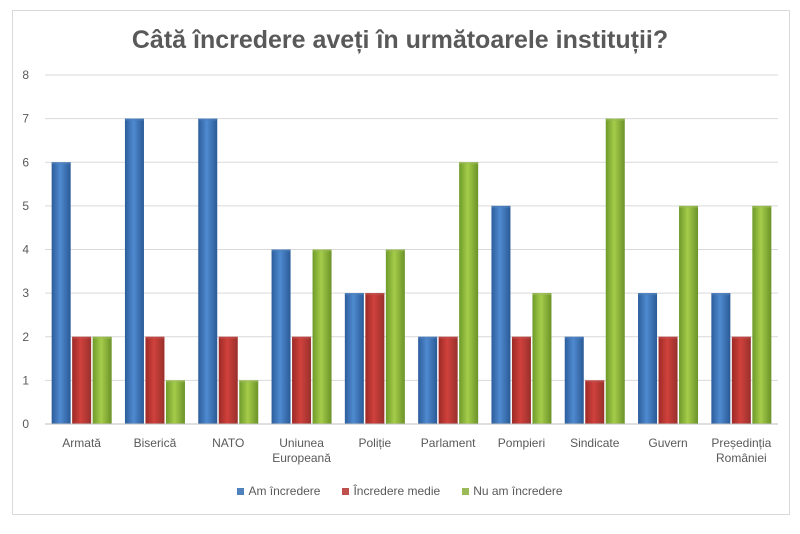 This screenshot has height=534, width=800. I want to click on y-tick-label: 1, so click(25, 380).